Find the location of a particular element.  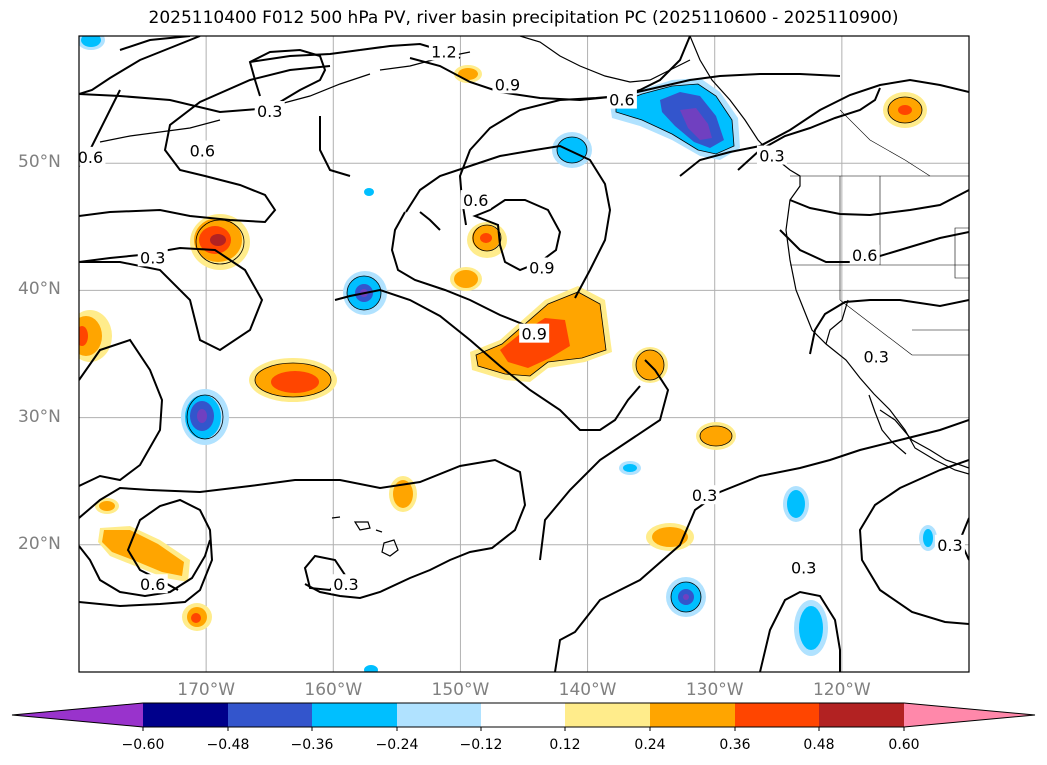

lat-tick-label: 20°N is located at coordinates (39, 543).